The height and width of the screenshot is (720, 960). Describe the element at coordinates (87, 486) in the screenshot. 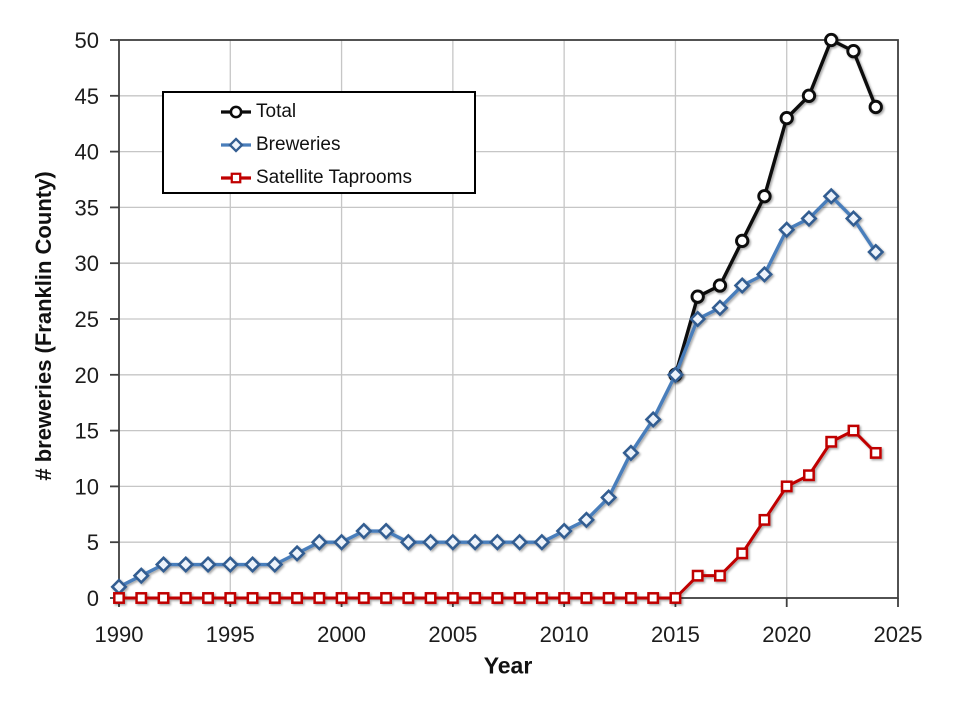

I see `y-tick-label: 10` at that location.